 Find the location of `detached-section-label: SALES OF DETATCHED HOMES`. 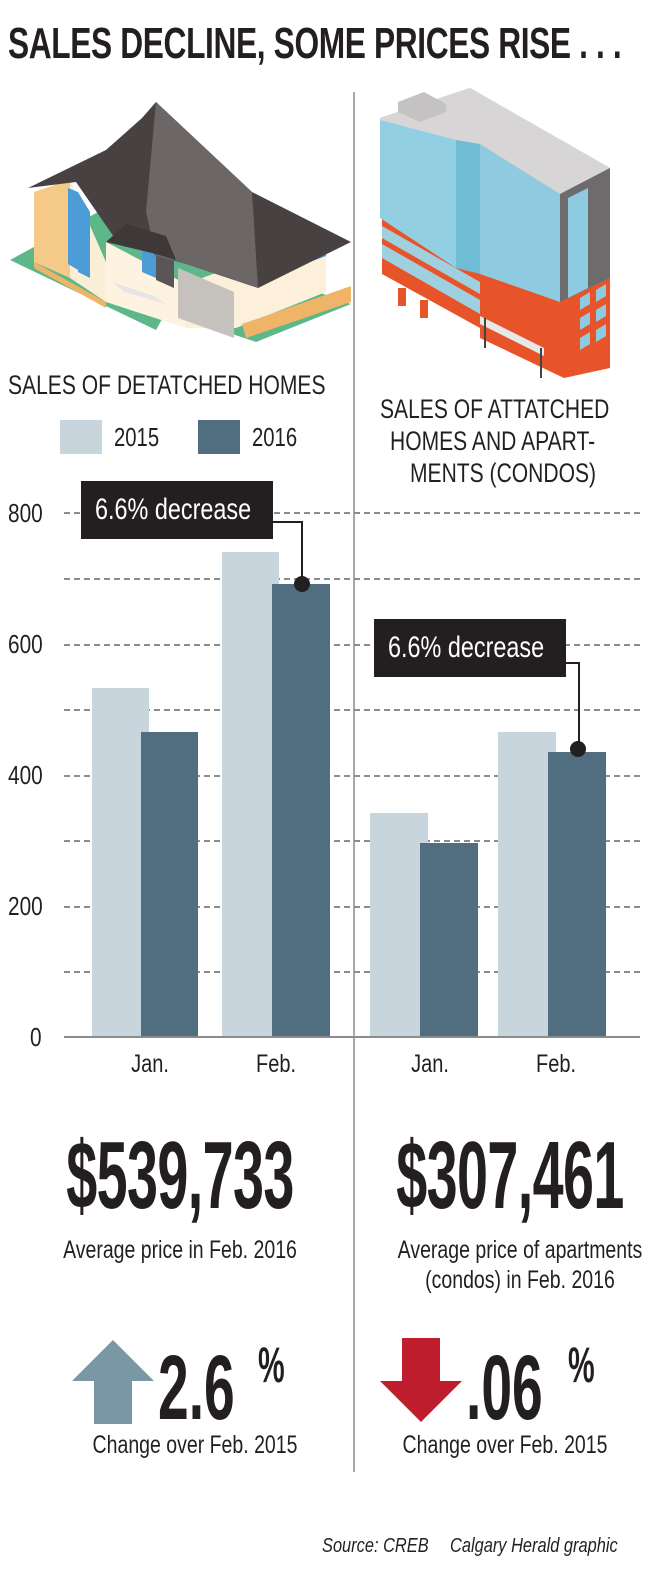

detached-section-label: SALES OF DETATCHED HOMES is located at coordinates (167, 385).